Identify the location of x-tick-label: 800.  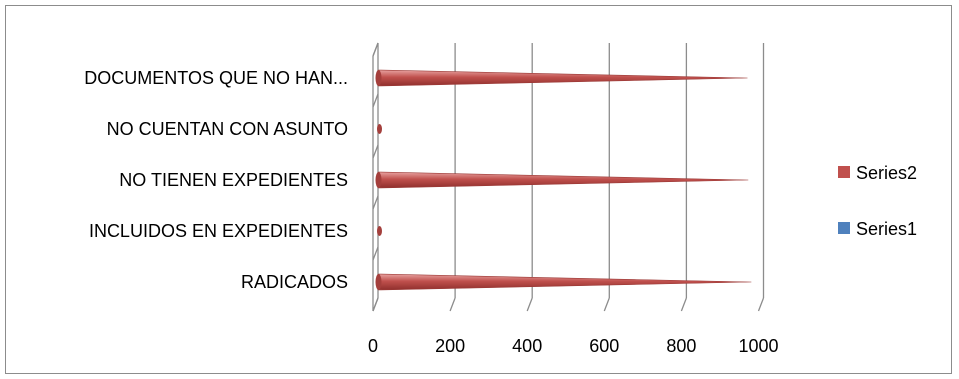
(681, 346).